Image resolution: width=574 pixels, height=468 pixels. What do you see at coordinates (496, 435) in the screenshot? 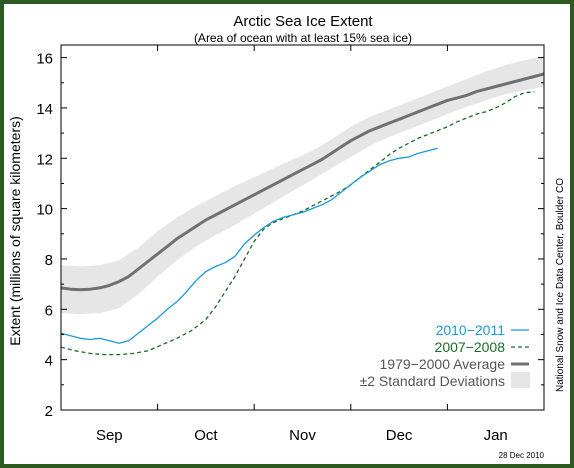
I see `x-tick-label: Jan` at bounding box center [496, 435].